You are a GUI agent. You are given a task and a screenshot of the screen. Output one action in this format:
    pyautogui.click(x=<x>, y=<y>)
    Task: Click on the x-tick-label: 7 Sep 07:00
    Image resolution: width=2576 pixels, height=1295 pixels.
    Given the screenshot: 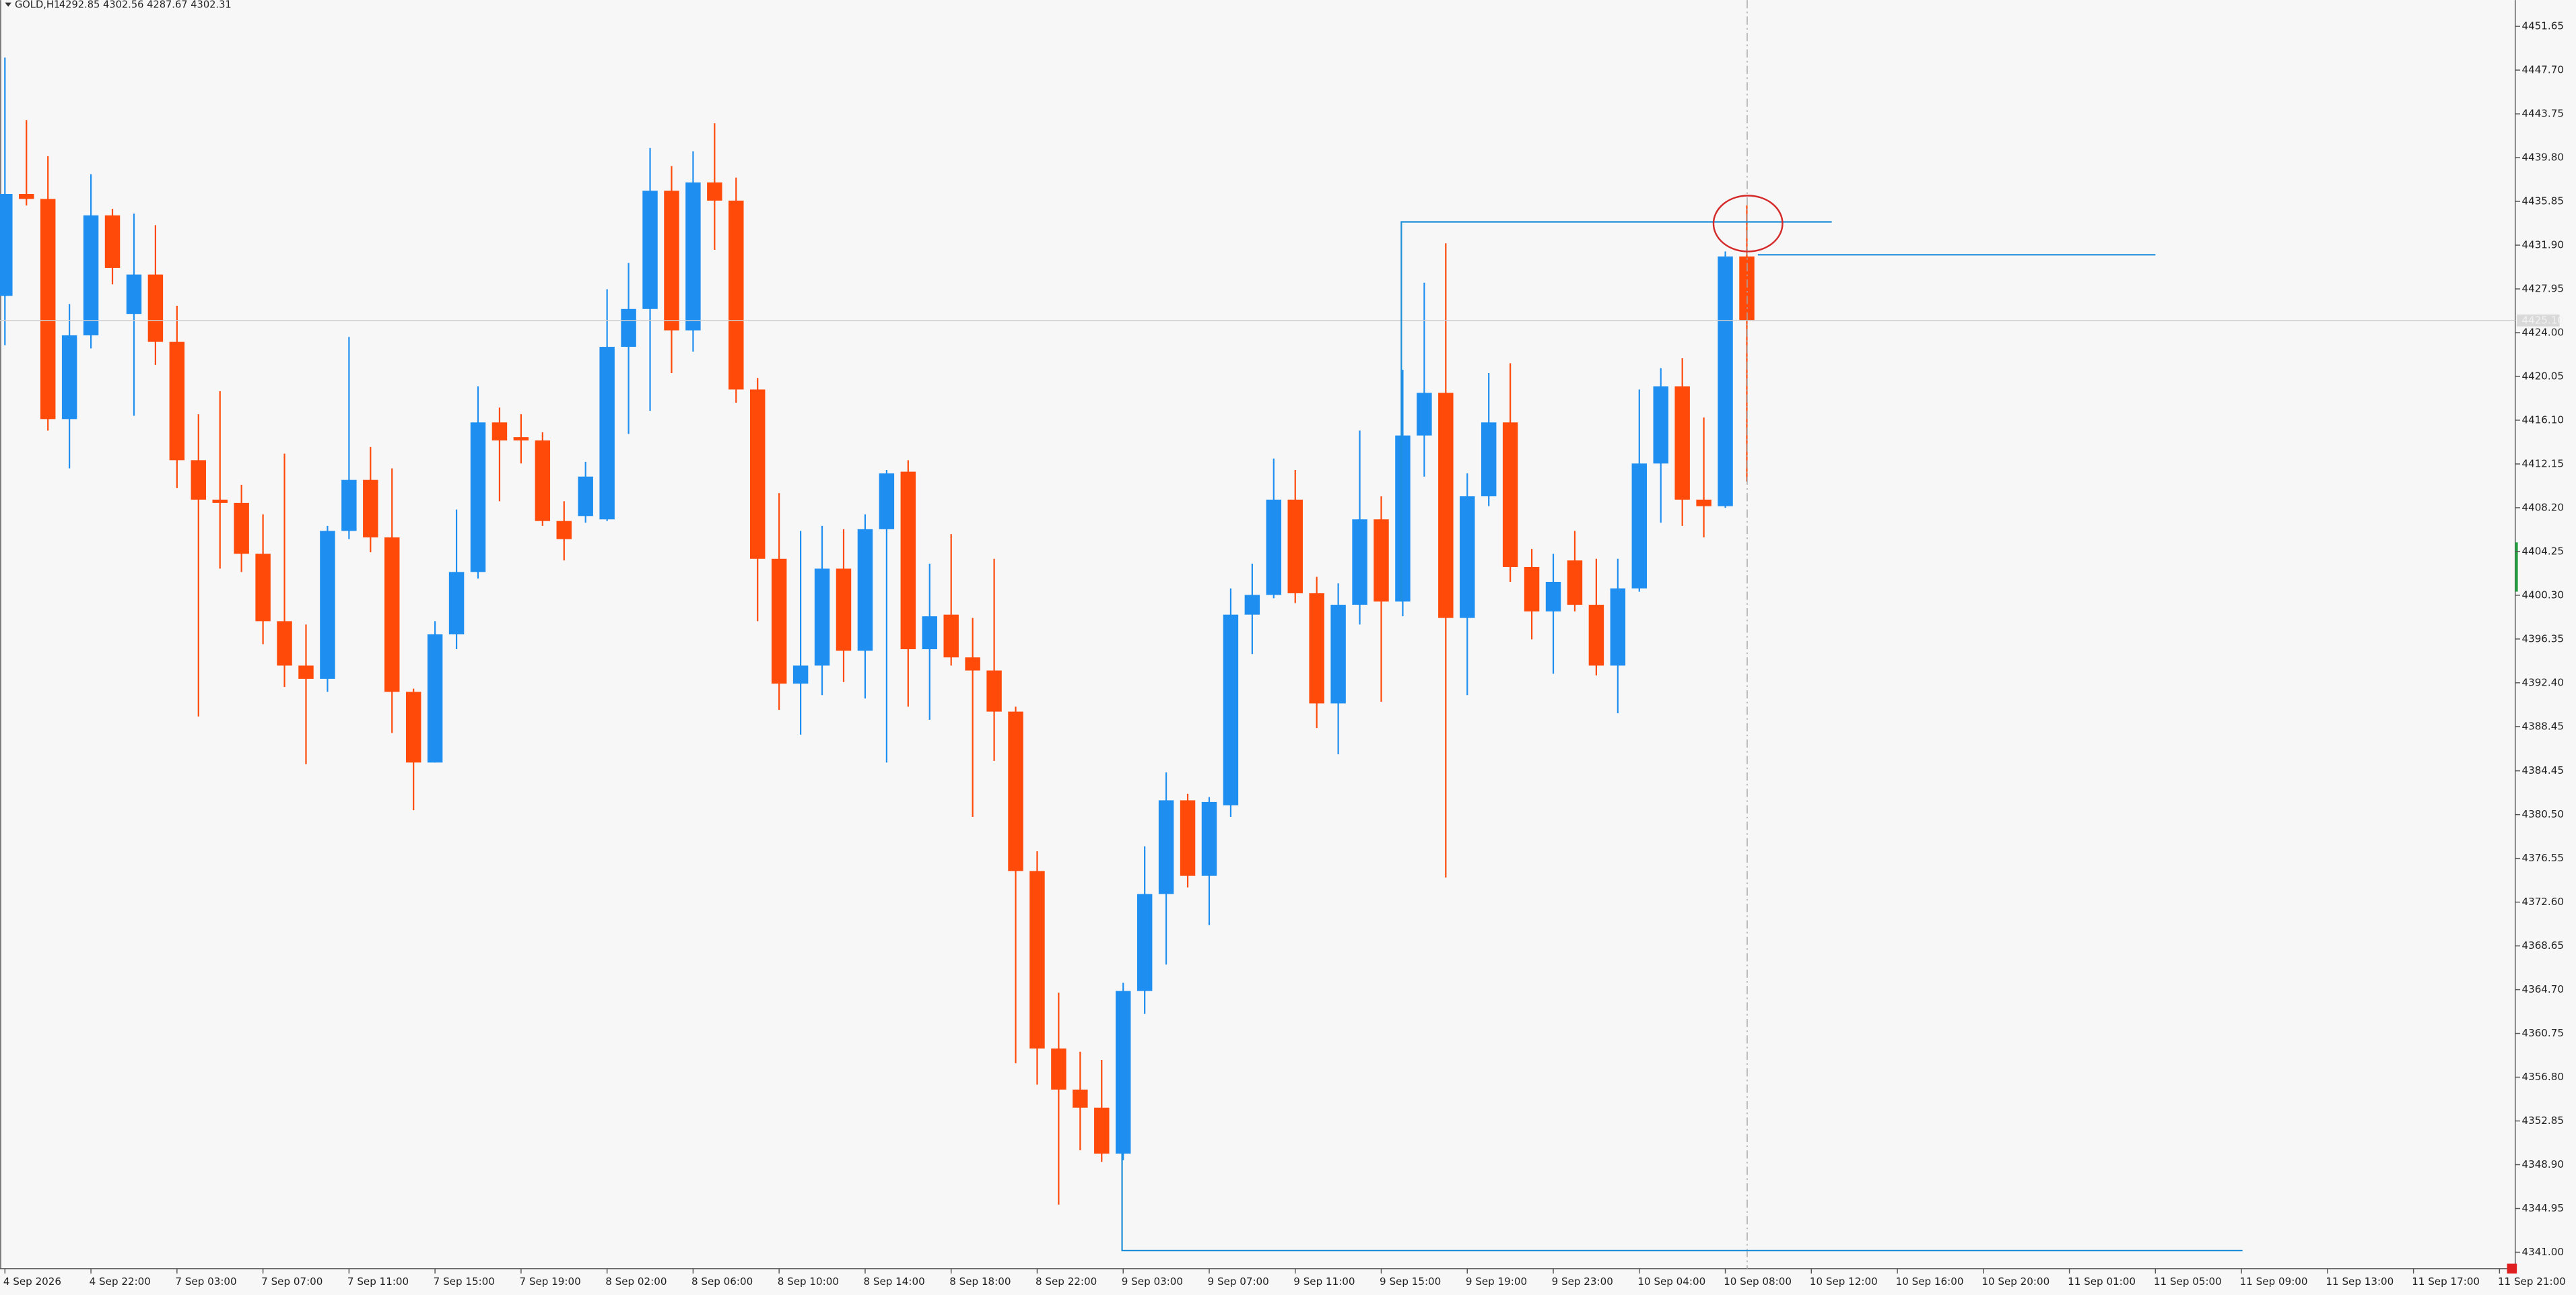 What is the action you would take?
    pyautogui.click(x=292, y=1281)
    